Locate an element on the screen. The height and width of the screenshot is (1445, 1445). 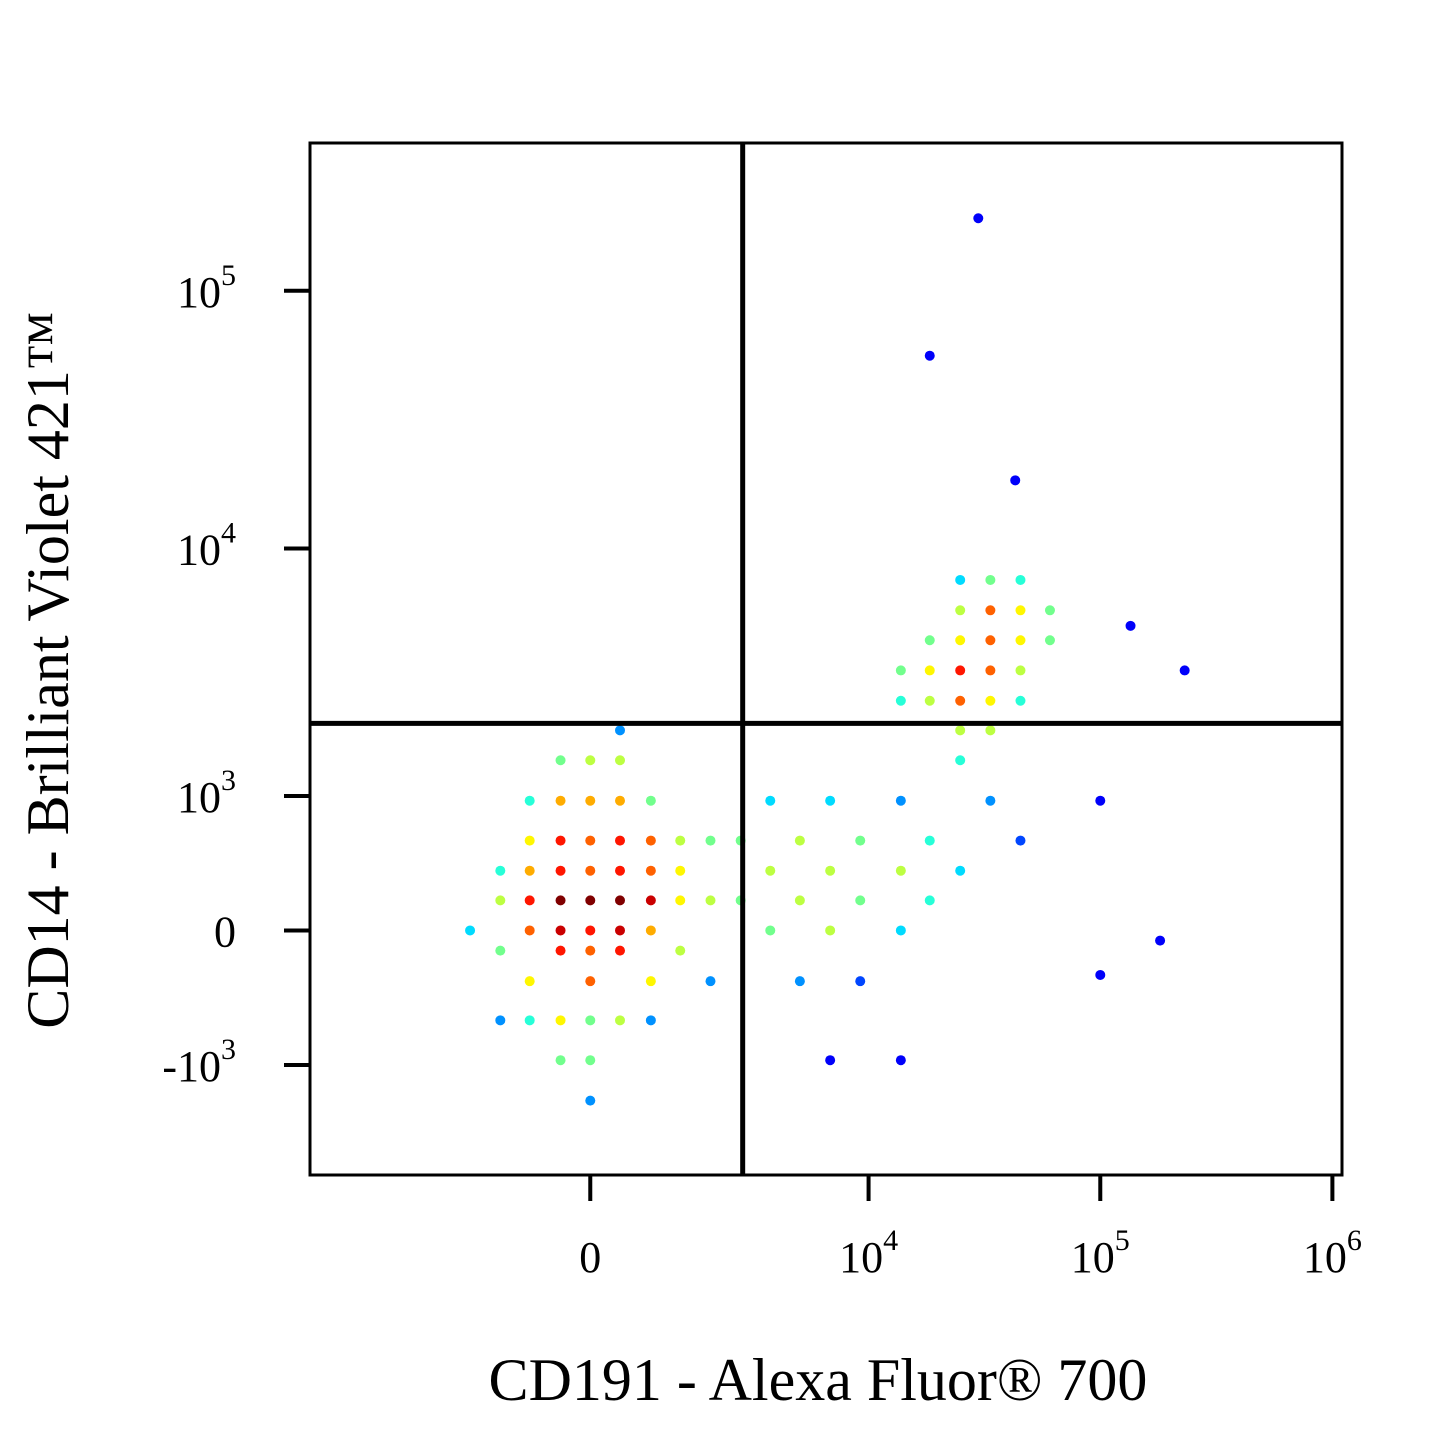
tick-label: 10⁶ is located at coordinates (1332, 1253).